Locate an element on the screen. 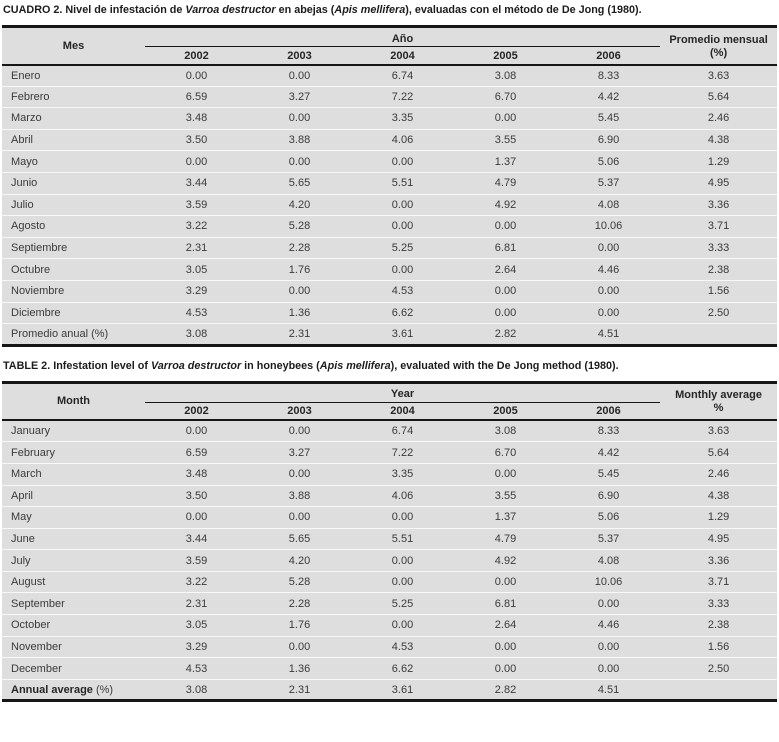  average-header-line: % is located at coordinates (718, 408).